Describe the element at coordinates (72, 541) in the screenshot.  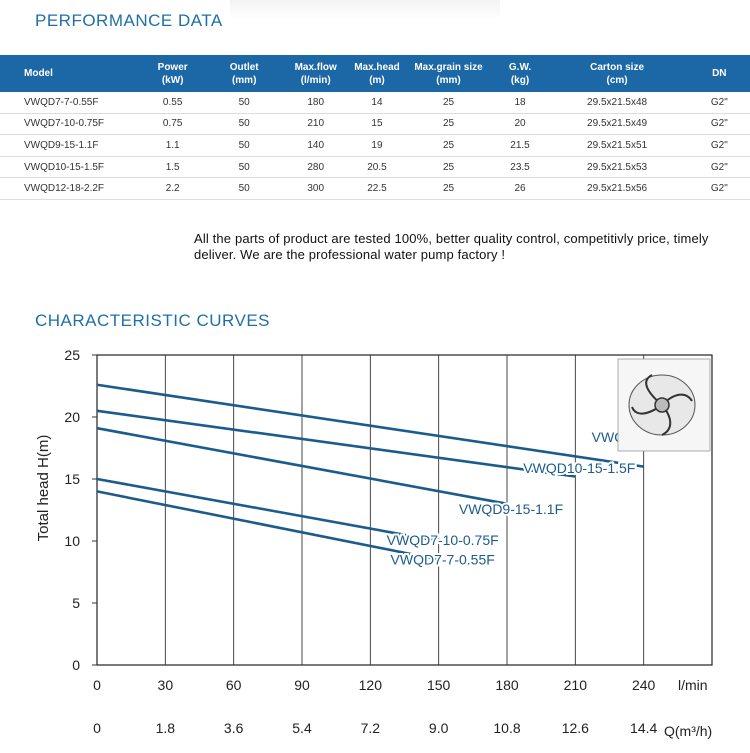
I see `y-tick-label: 10` at that location.